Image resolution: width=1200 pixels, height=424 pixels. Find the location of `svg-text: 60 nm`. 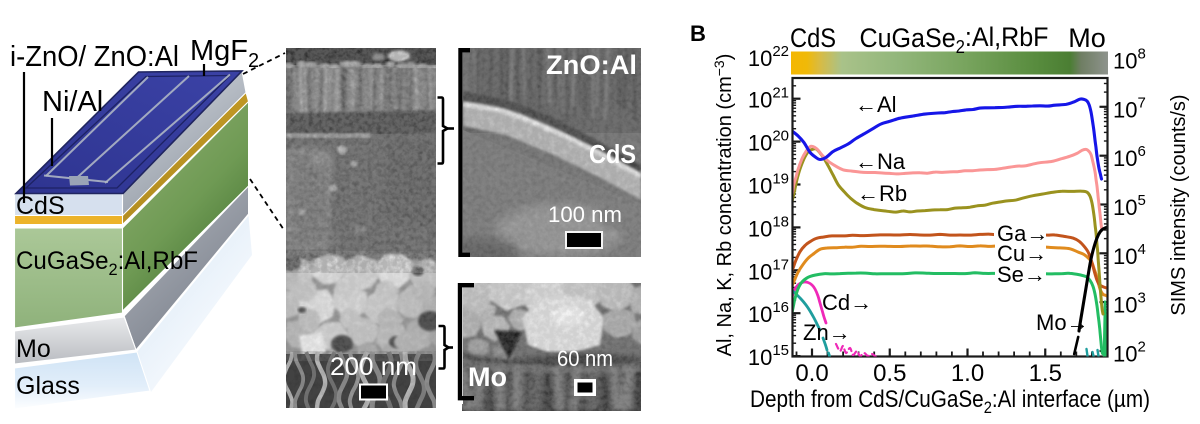

svg-text: 60 nm is located at coordinates (585, 358).